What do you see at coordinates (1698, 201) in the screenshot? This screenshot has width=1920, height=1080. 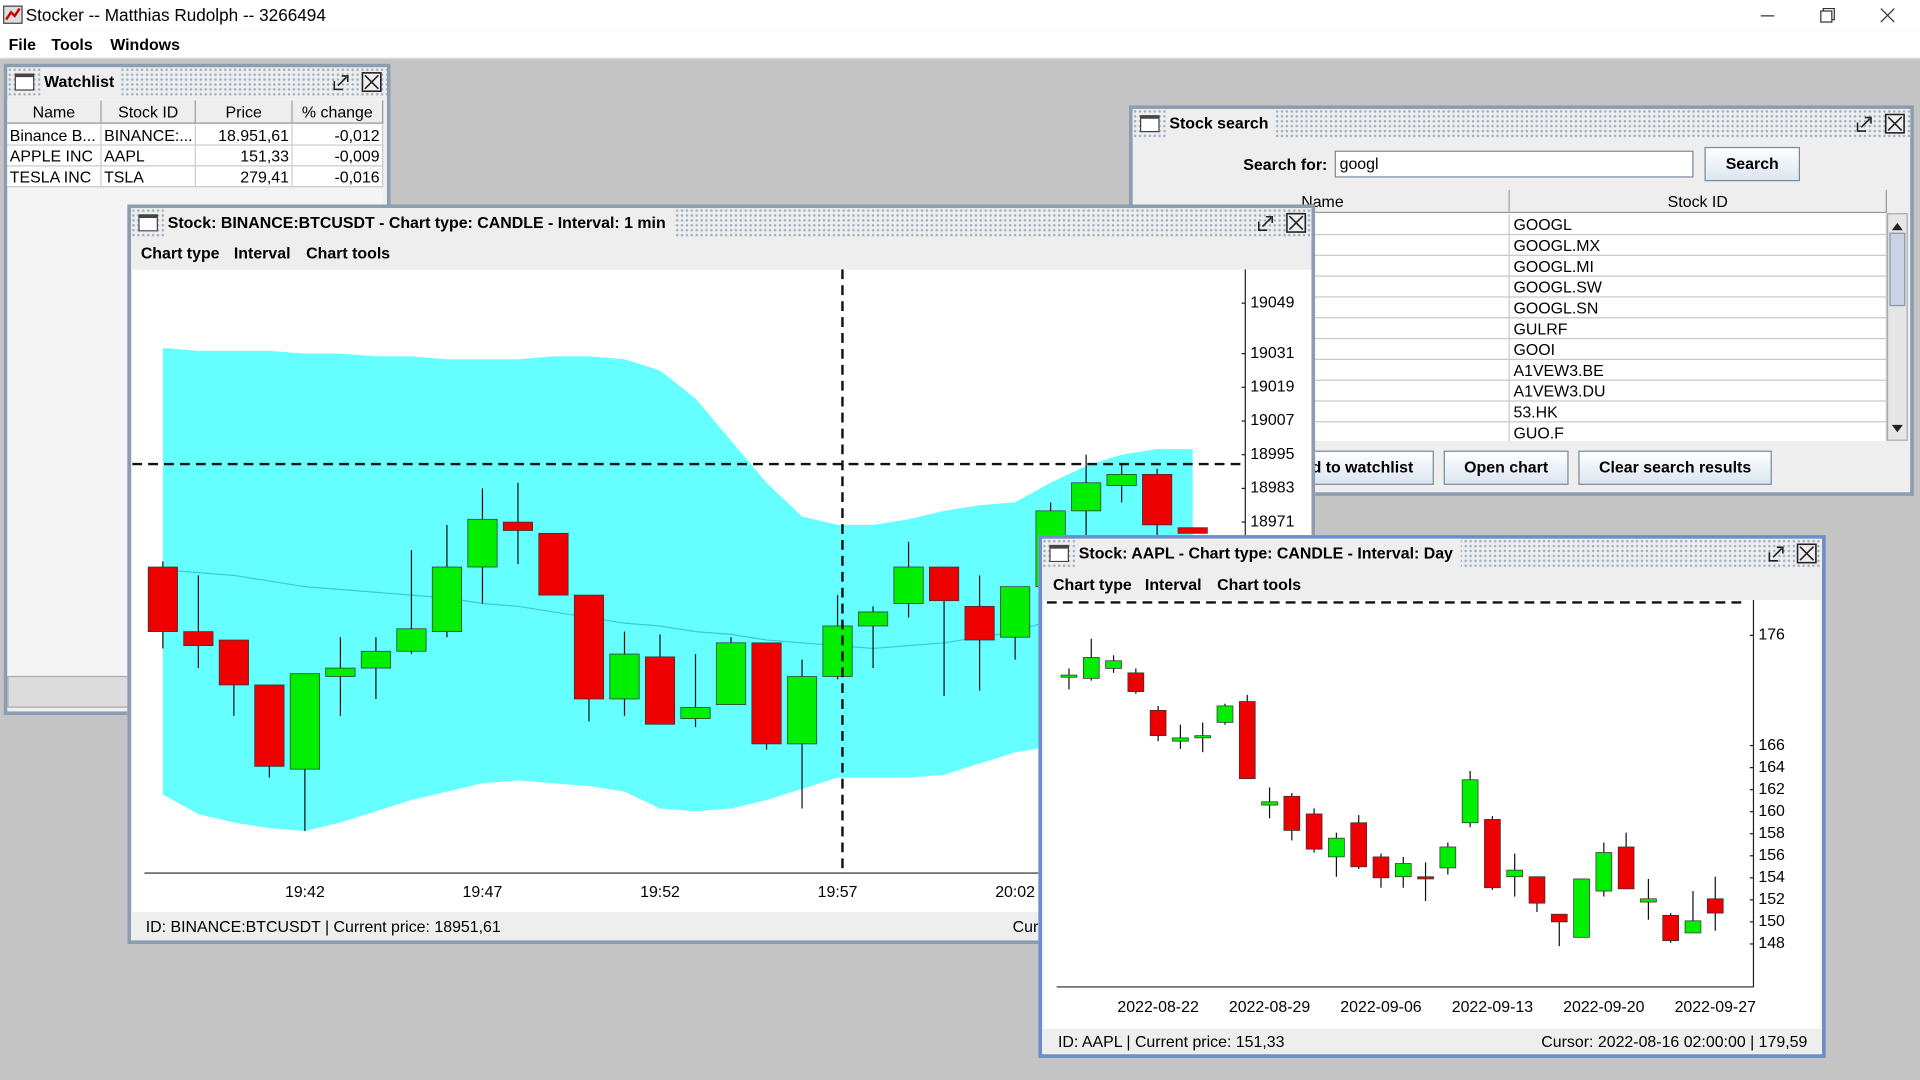 I see `column-header: Stock ID` at bounding box center [1698, 201].